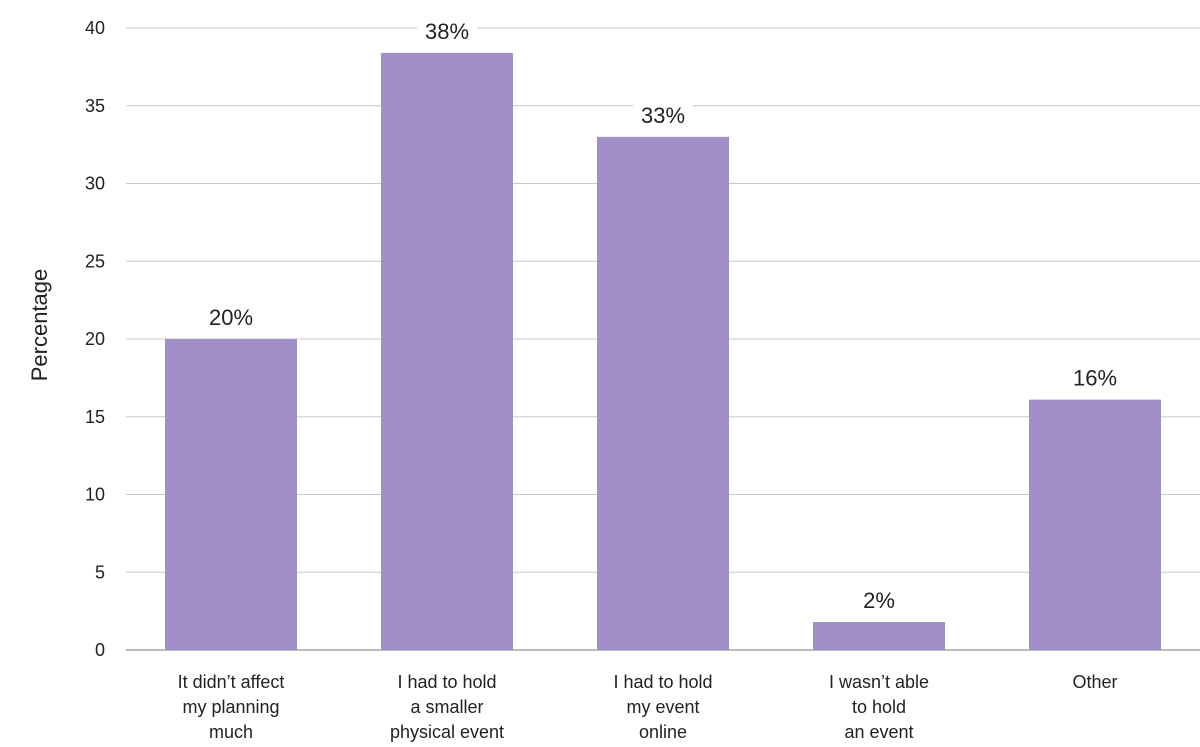  I want to click on x-category-label: It didn’t affect my planning much, so click(231, 707).